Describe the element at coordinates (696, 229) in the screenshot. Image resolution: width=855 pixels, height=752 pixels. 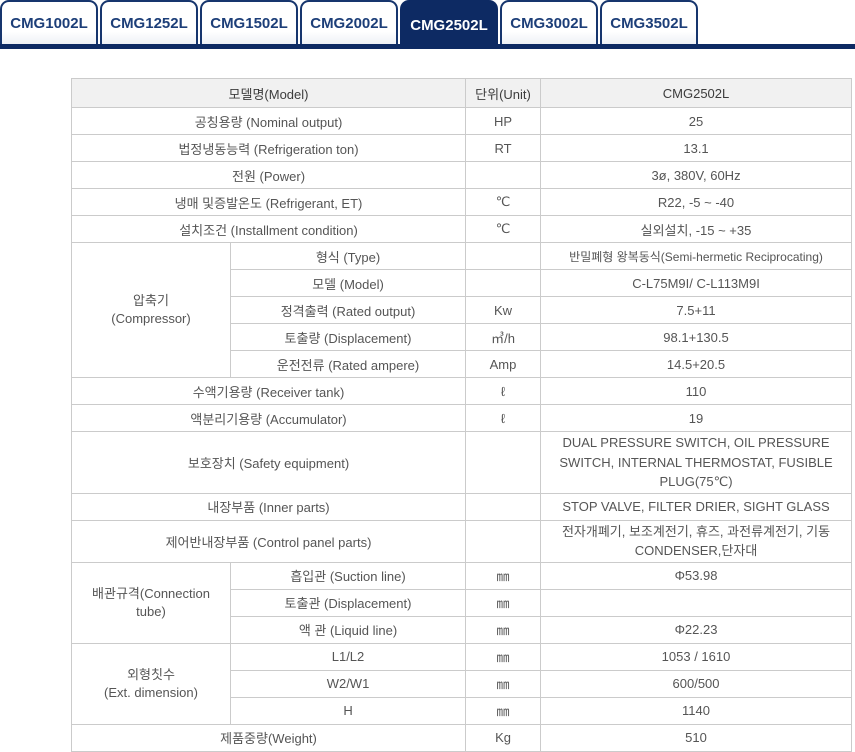
I see `value-cell: 실외설치, -15 ~ +35` at that location.